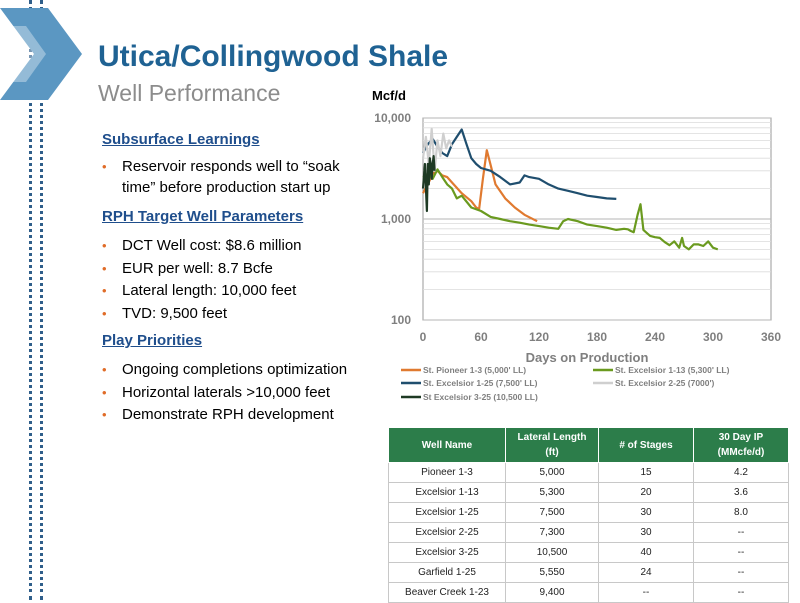  What do you see at coordinates (480, 383) in the screenshot?
I see `legend-label: St. Excelsior 1-25 (7,500' LL)` at bounding box center [480, 383].